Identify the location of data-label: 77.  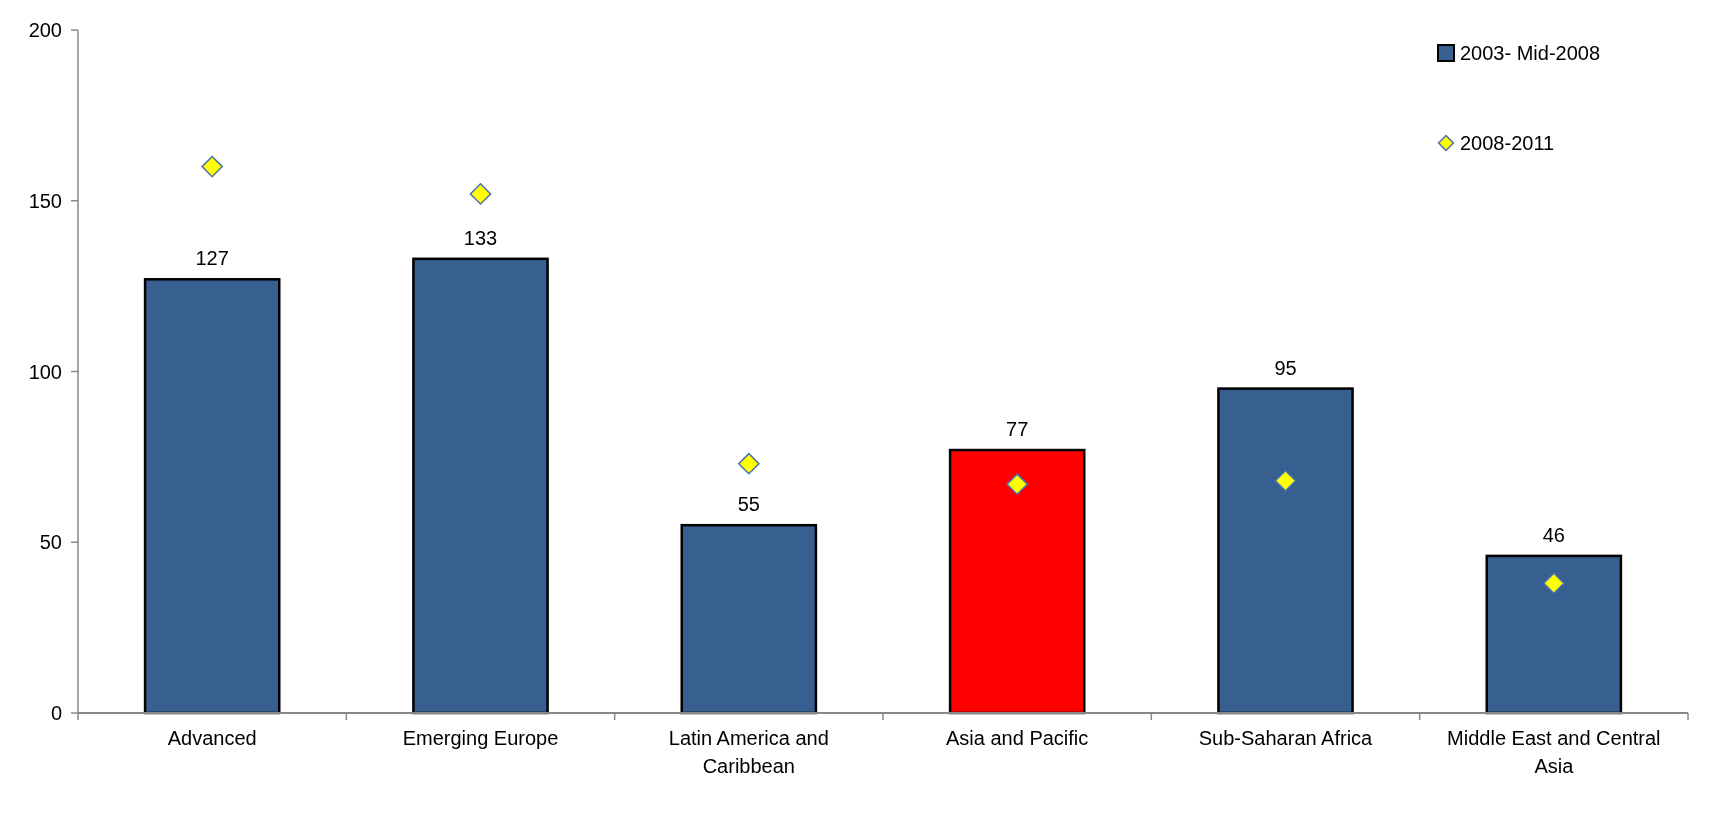
(1017, 429).